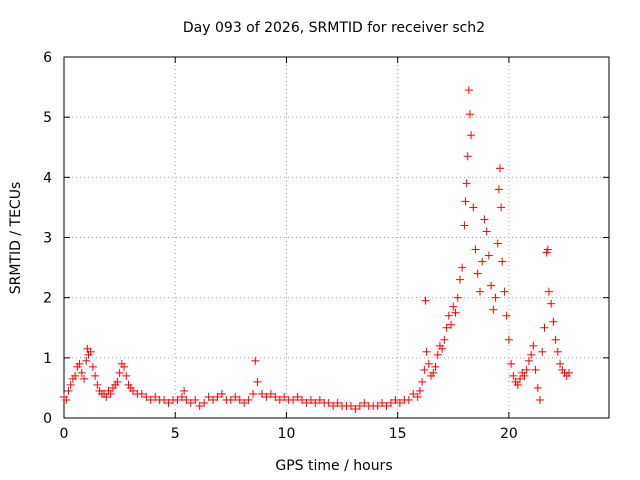  Describe the element at coordinates (64, 434) in the screenshot. I see `x-tick-label: 0` at that location.